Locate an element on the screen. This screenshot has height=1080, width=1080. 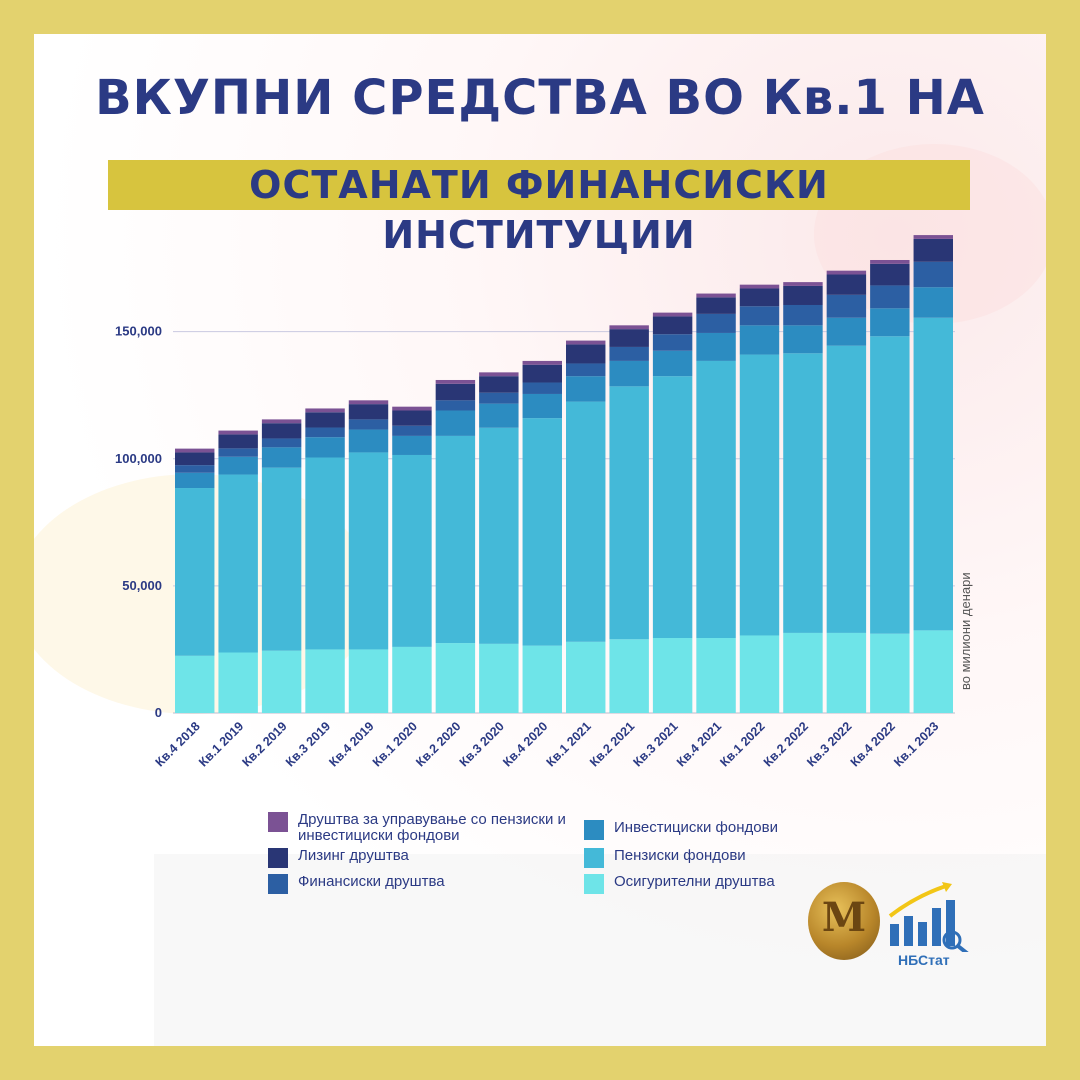
nbstat-label: НБСтат is located at coordinates (924, 960).